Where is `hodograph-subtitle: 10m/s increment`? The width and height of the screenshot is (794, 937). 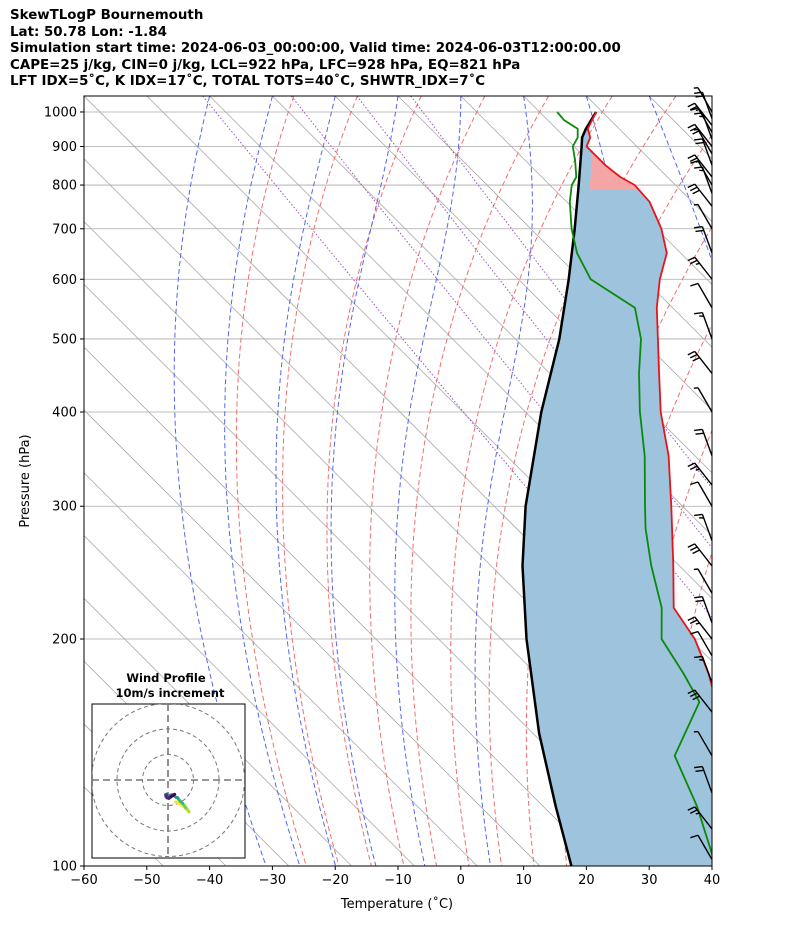
hodograph-subtitle: 10m/s increment is located at coordinates (170, 693).